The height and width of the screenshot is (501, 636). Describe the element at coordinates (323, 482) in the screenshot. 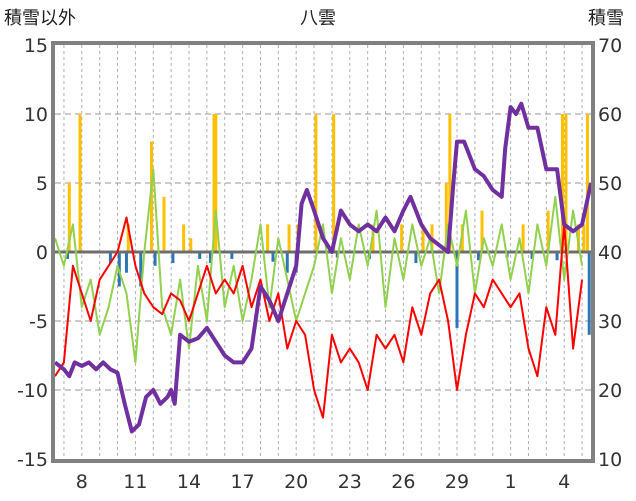

I see `x-axis-ticks: 8 11 14 17 20 23 26 29 1 4` at that location.